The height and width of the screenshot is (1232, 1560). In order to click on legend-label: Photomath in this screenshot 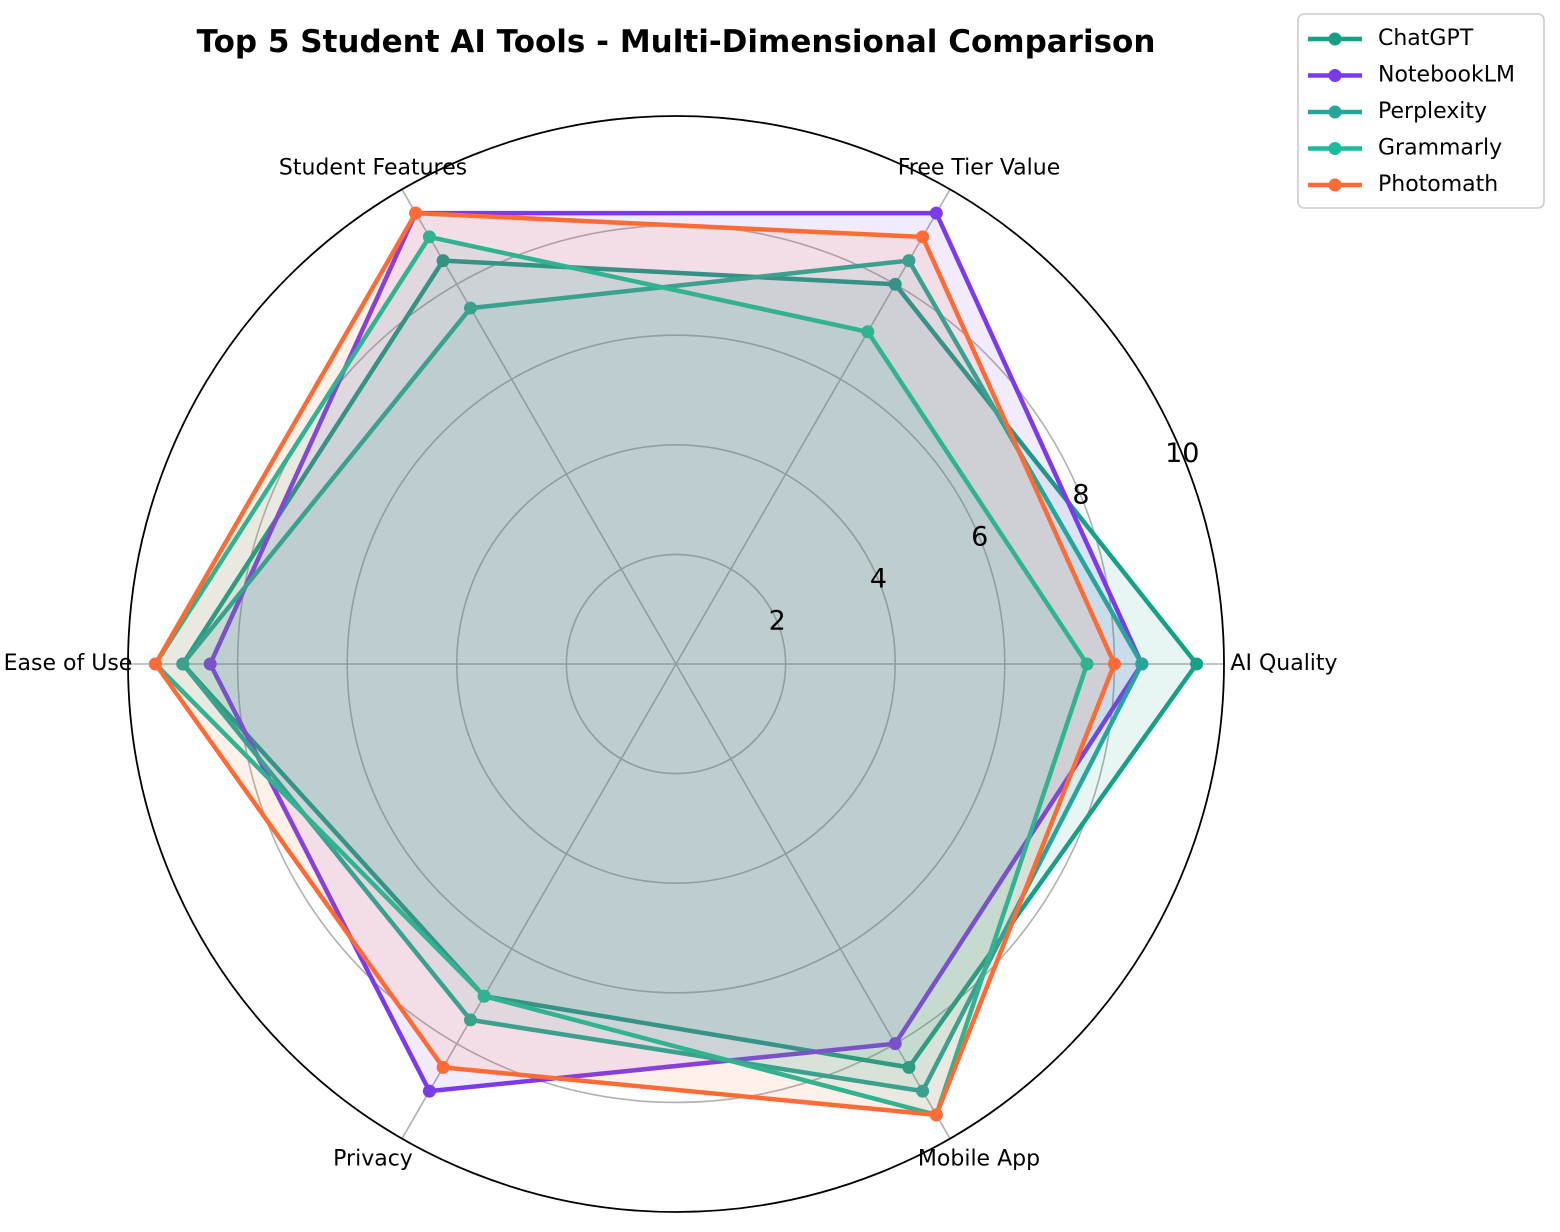, I will do `click(1438, 184)`.